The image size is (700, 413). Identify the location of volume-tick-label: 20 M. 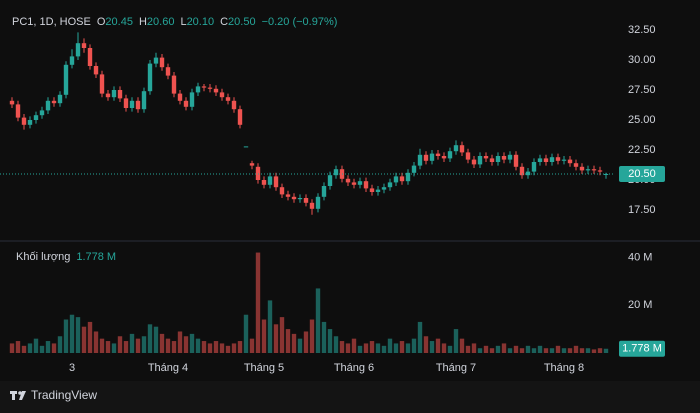
(640, 305).